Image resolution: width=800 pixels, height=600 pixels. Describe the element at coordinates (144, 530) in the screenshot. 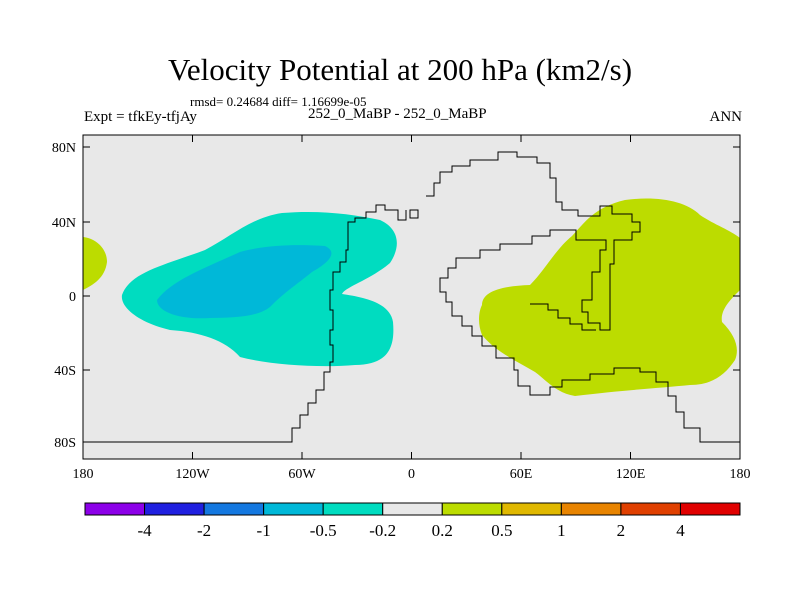

I see `colorbar-label: -4` at that location.